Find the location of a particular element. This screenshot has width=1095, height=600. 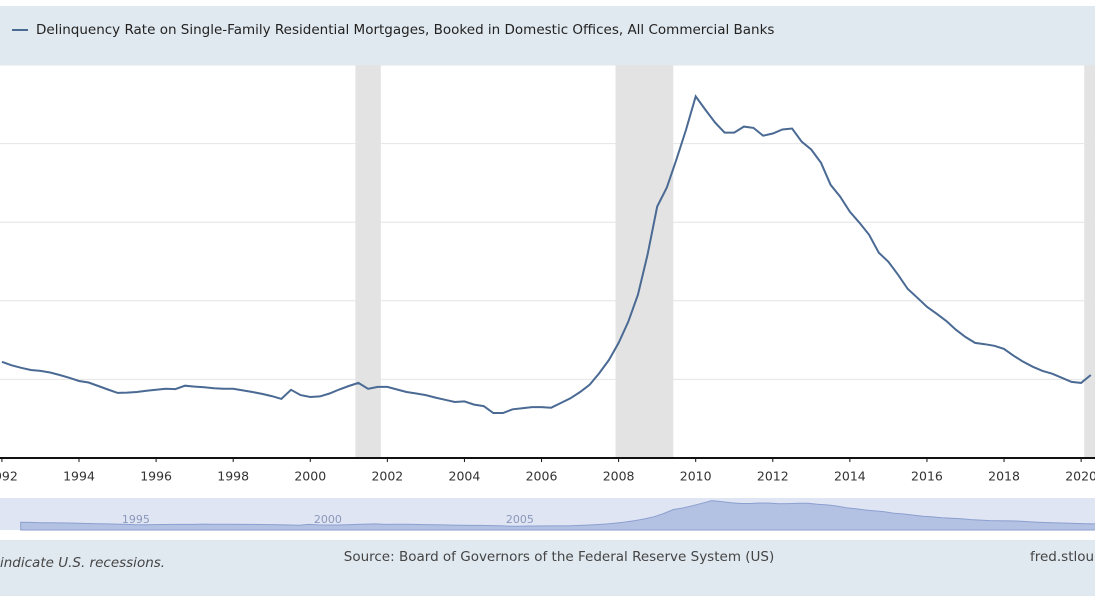

navigator-area is located at coordinates (557, 515).